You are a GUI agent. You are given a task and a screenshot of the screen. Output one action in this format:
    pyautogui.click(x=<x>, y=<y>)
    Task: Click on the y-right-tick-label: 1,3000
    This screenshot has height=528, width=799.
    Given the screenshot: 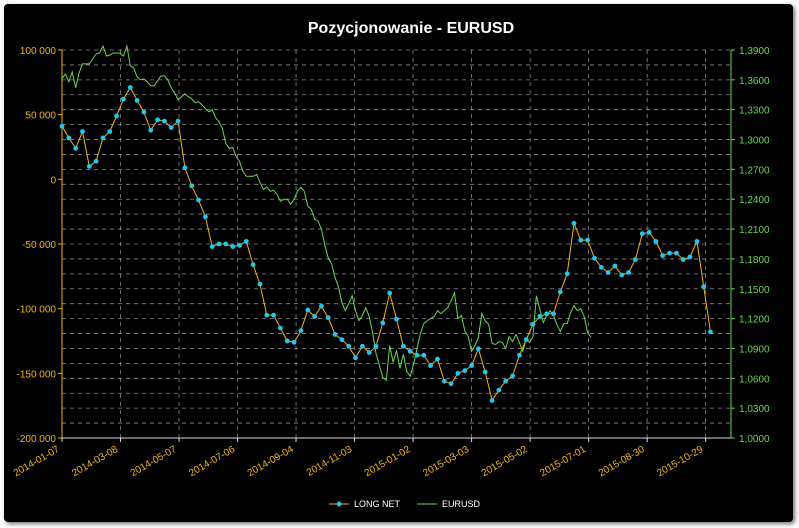 What is the action you would take?
    pyautogui.click(x=754, y=141)
    